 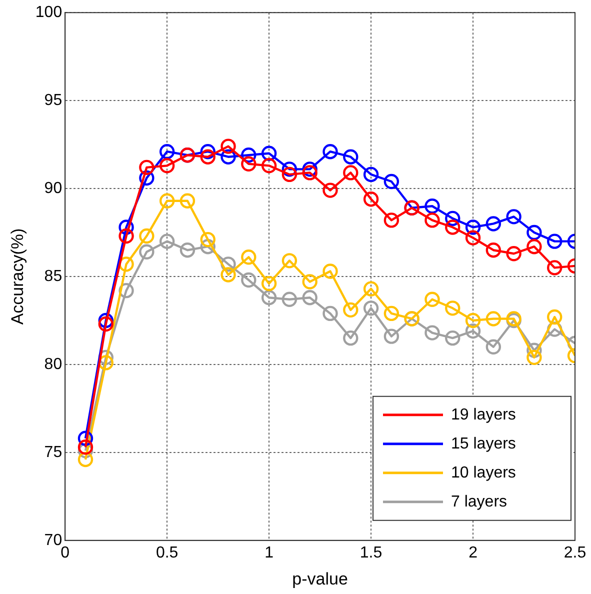 What do you see at coordinates (17, 276) in the screenshot?
I see `y-axis-title: Accuracy(%)` at bounding box center [17, 276].